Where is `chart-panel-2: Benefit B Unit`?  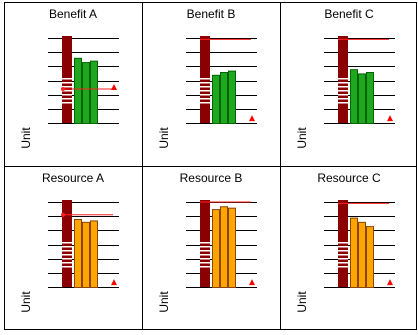
chart-panel-2: Benefit B Unit is located at coordinates (207, 78).